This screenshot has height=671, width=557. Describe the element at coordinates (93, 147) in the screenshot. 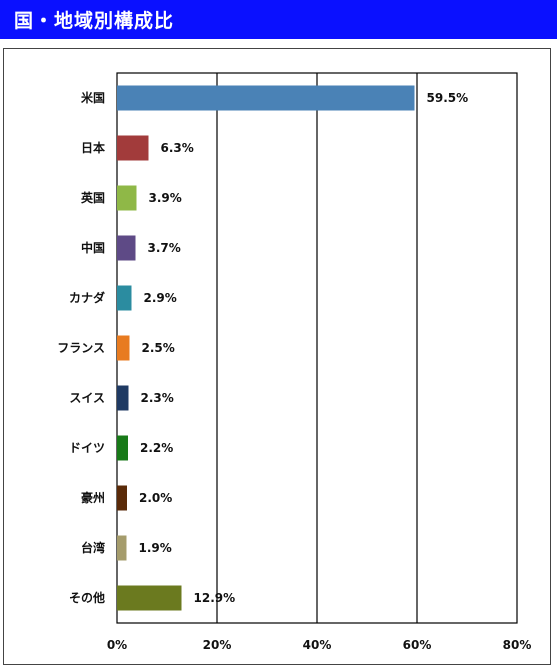

I see `category-label: 日本` at that location.